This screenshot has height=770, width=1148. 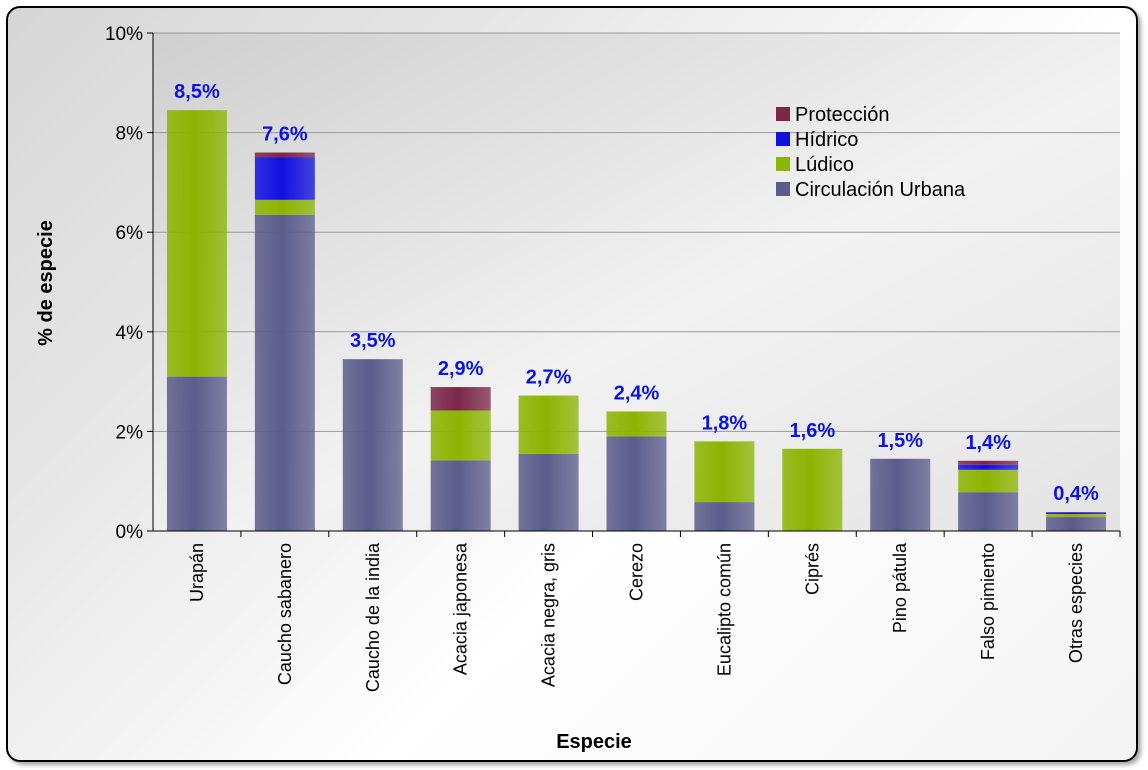 What do you see at coordinates (824, 165) in the screenshot?
I see `legend-label: Lúdico` at bounding box center [824, 165].